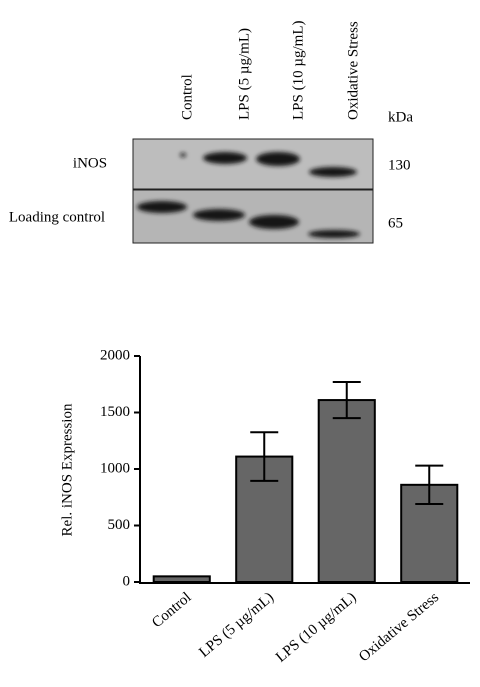 Image resolution: width=480 pixels, height=687 pixels. Describe the element at coordinates (171, 610) in the screenshot. I see `x-tick-label: Control` at that location.